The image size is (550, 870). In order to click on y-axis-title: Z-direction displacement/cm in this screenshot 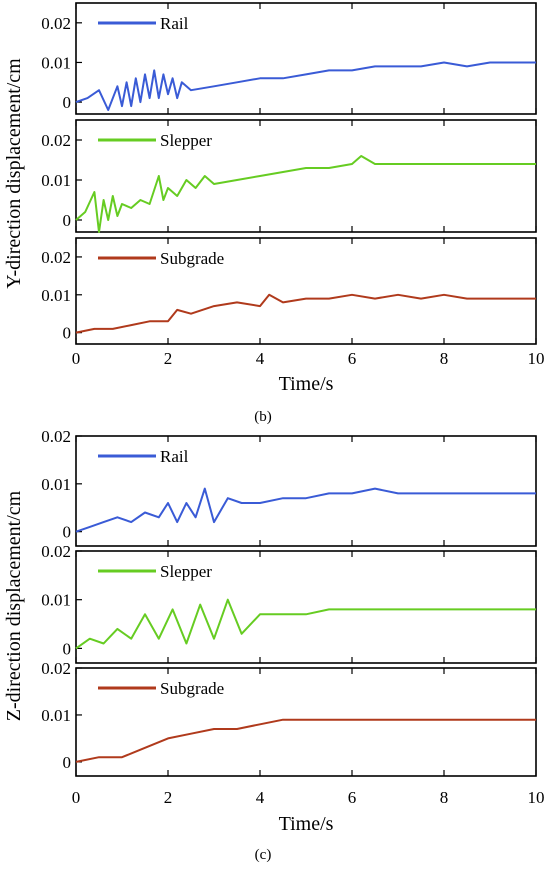, I will do `click(14, 605)`.